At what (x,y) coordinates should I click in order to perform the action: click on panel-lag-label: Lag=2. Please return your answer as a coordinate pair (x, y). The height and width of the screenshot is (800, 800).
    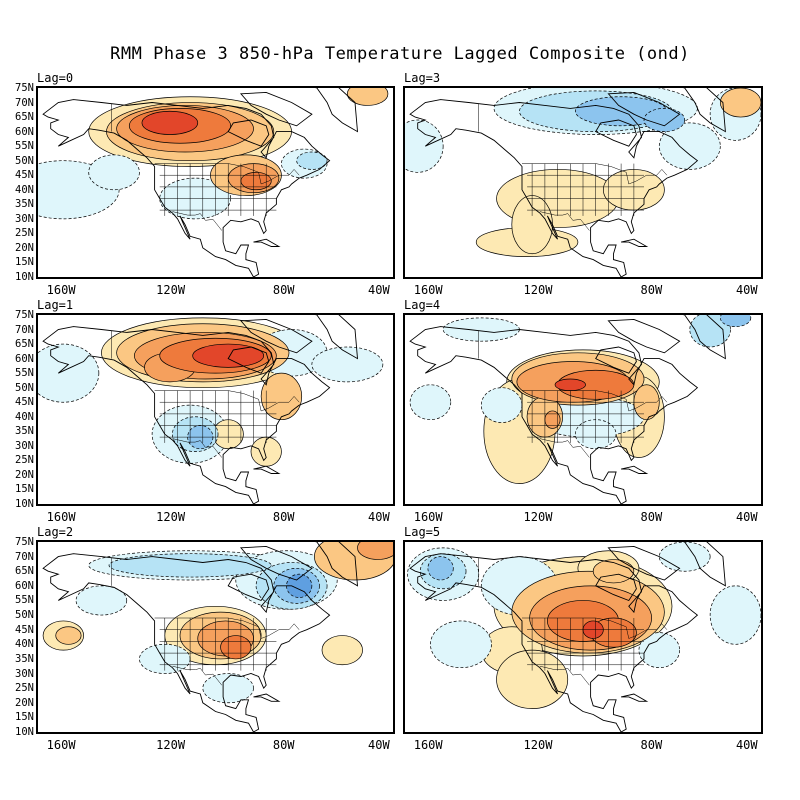
    Looking at the image, I should click on (55, 532).